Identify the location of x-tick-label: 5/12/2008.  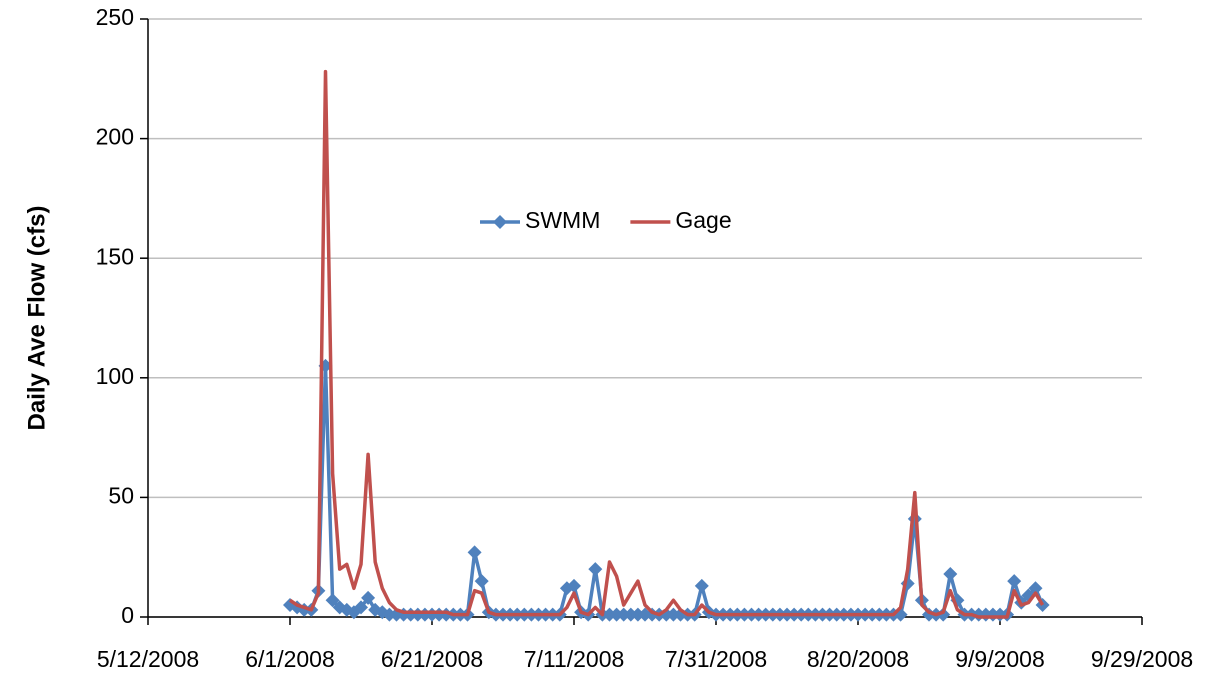
(148, 659).